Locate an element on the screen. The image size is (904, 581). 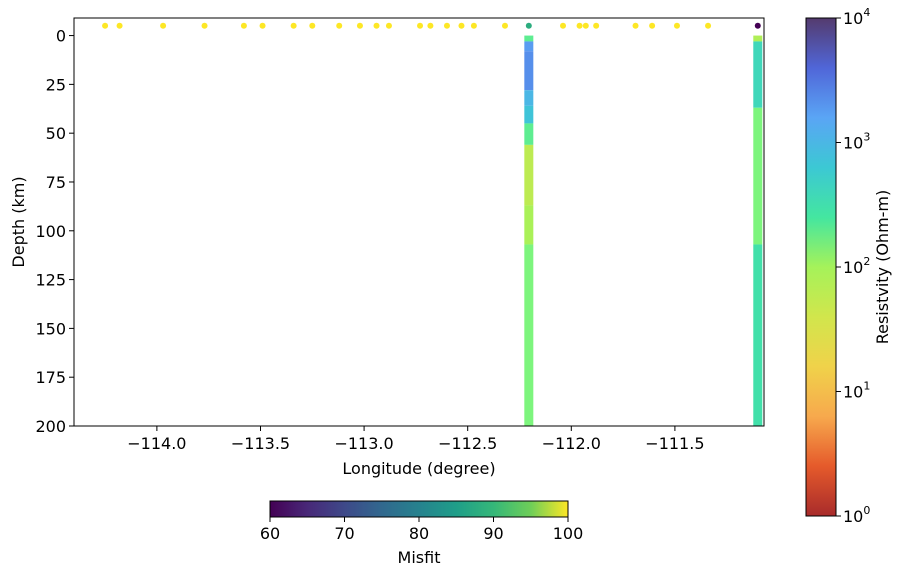
misfit-colorbar: 60 70 80 90 100 Misfit is located at coordinates (421, 533).